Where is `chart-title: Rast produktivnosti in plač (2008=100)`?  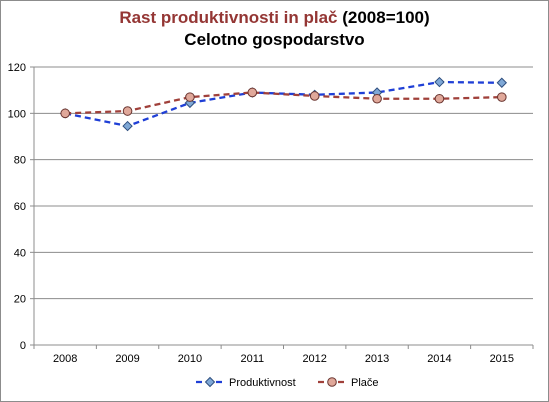
chart-title: Rast produktivnosti in plač (2008=100) is located at coordinates (274, 18).